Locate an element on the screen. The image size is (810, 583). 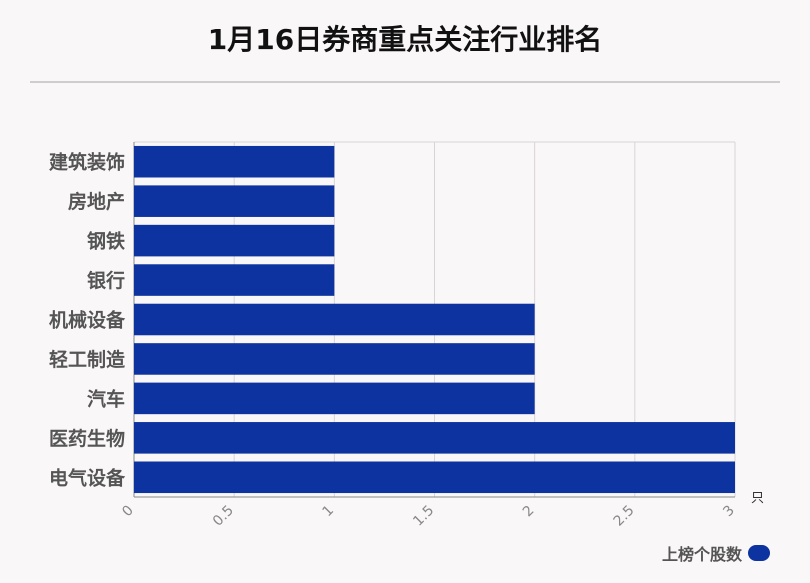
y-category-label: 医药生物 is located at coordinates (87, 438).